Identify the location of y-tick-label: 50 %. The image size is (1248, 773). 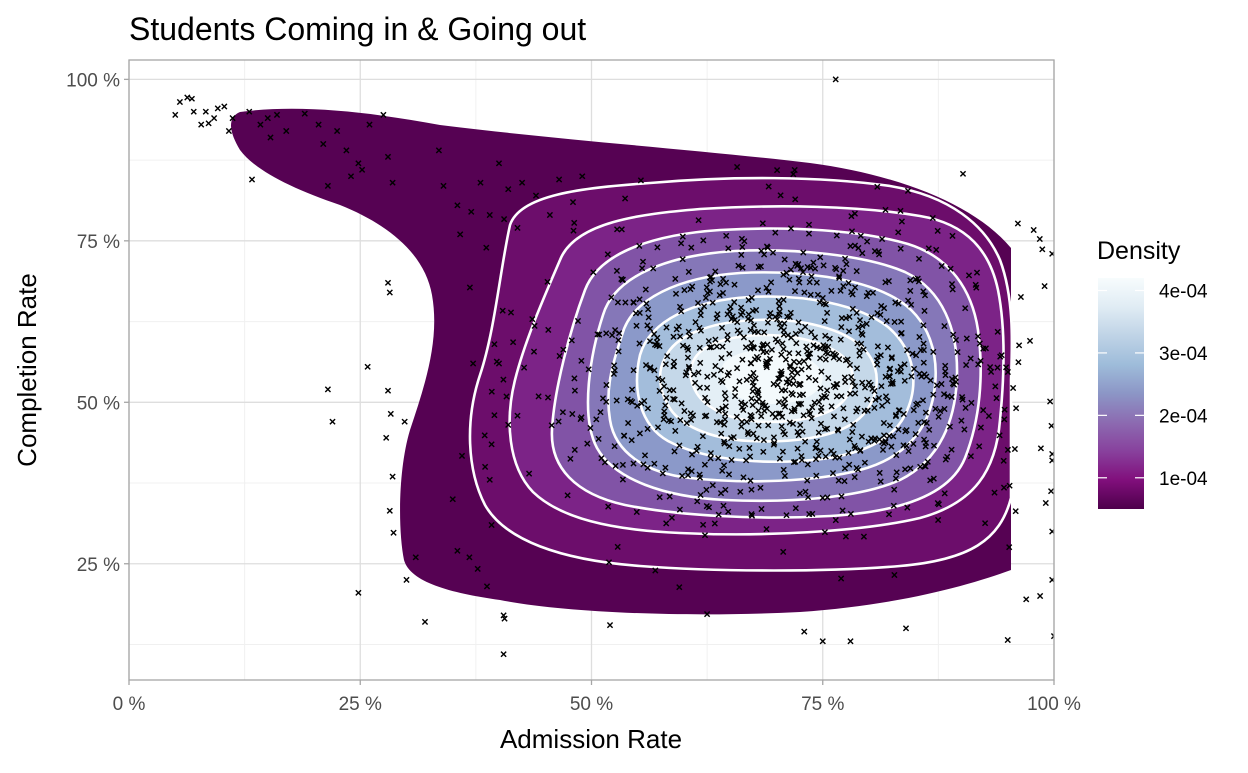
(98, 403).